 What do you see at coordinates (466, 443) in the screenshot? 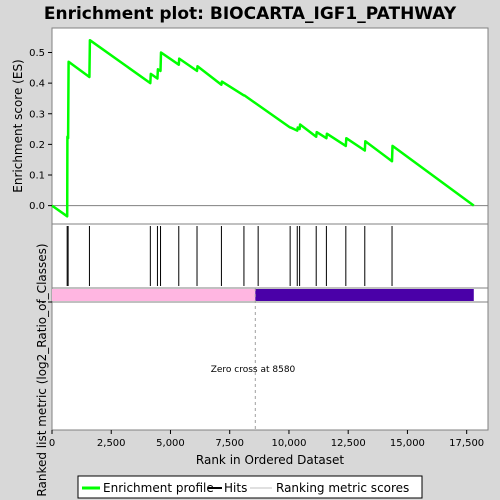
I see `xtick-label: 17,500` at bounding box center [466, 443].